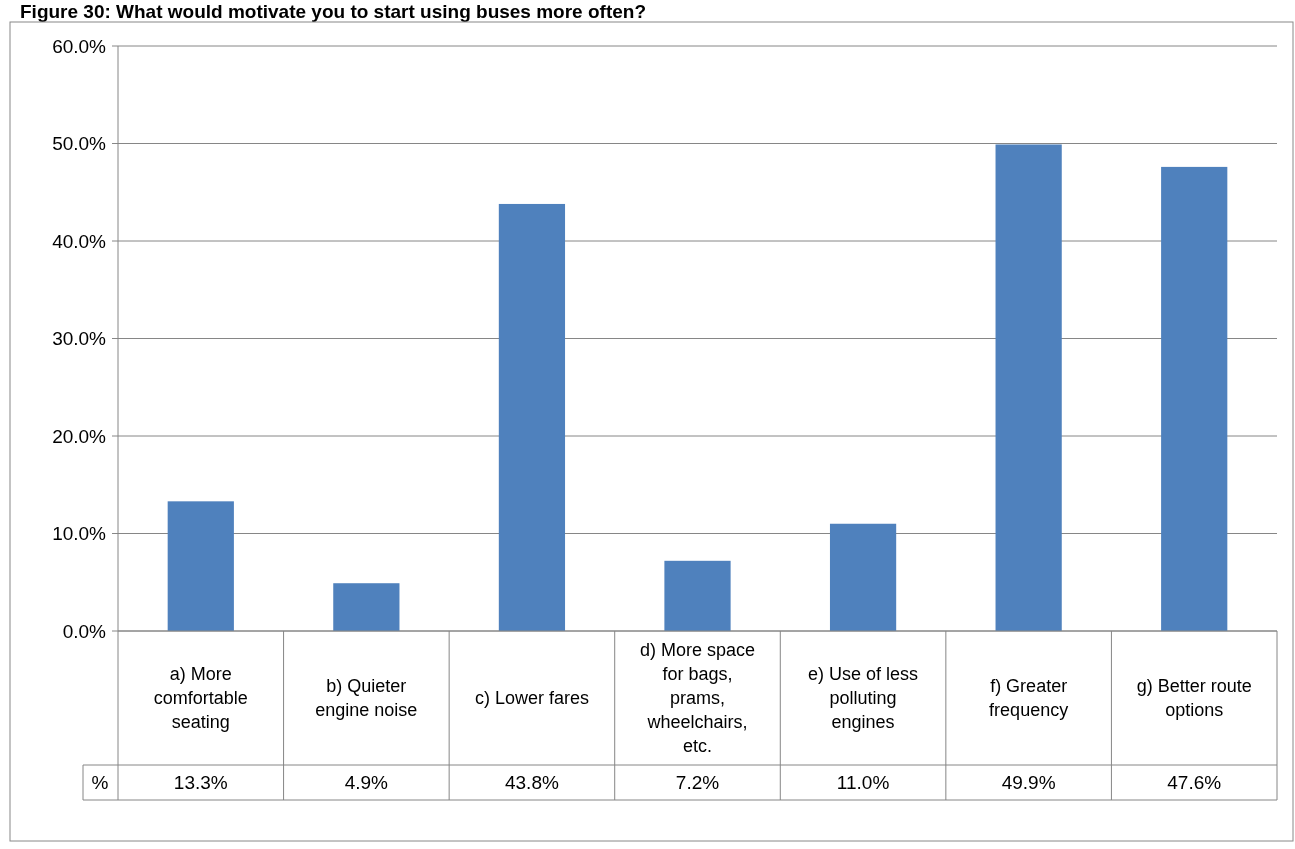 The image size is (1295, 849). I want to click on text: 13.3%, so click(200, 783).